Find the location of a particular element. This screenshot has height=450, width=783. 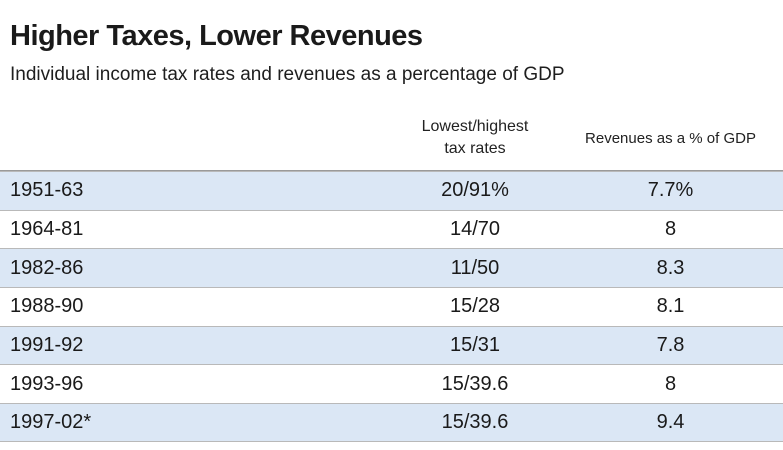

cell-tax-rates: 15/31 is located at coordinates (475, 345).